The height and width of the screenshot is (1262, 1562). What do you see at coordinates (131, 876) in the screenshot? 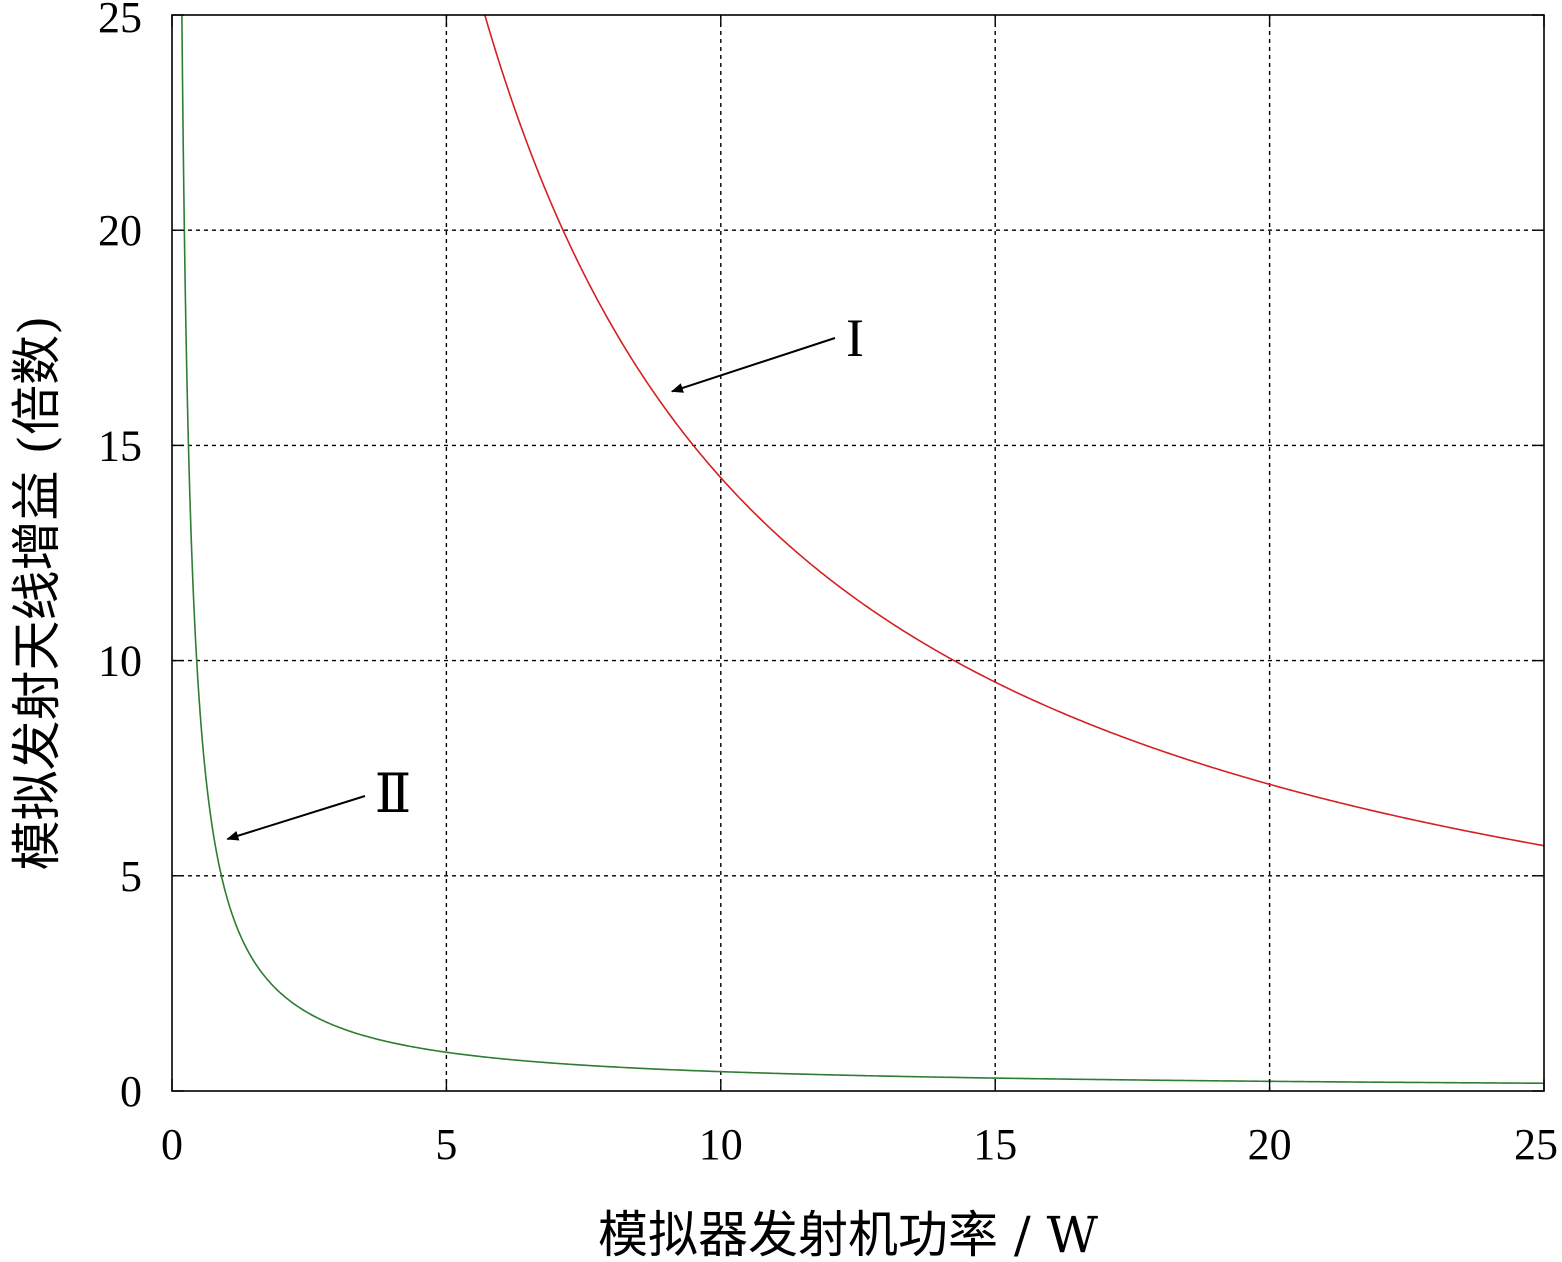
I see `y-tick-label: 5` at bounding box center [131, 876].